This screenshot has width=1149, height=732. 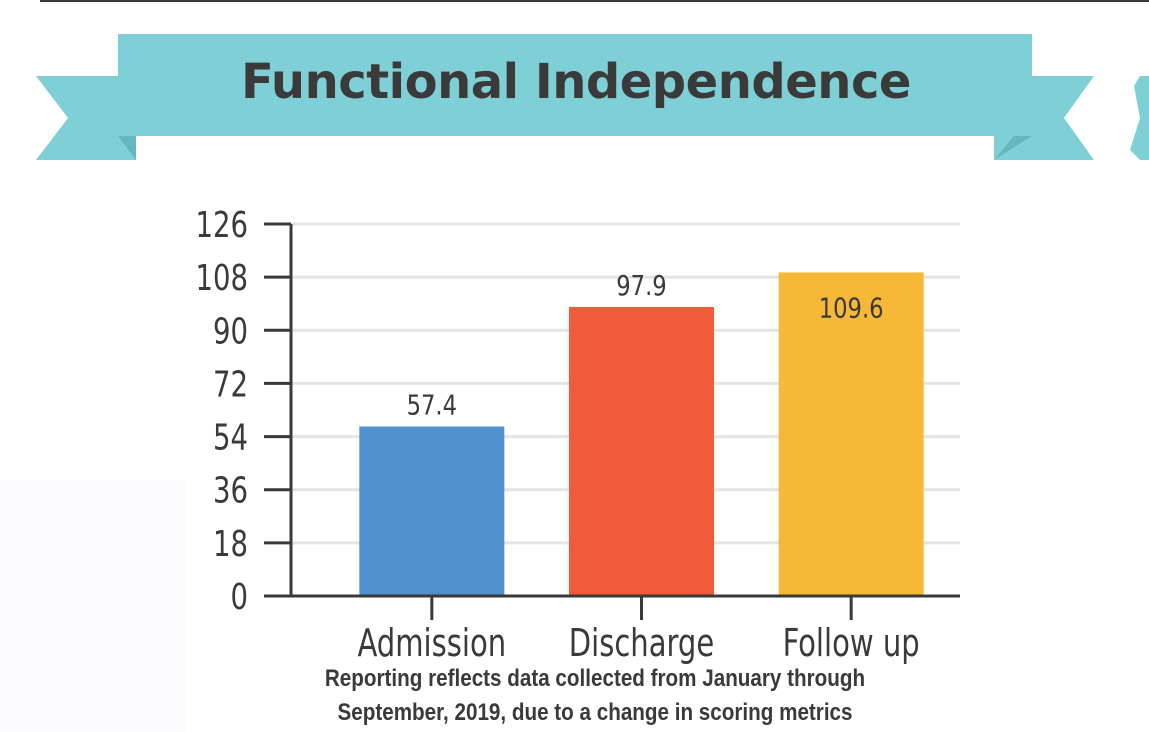 What do you see at coordinates (641, 451) in the screenshot?
I see `bar-discharge` at bounding box center [641, 451].